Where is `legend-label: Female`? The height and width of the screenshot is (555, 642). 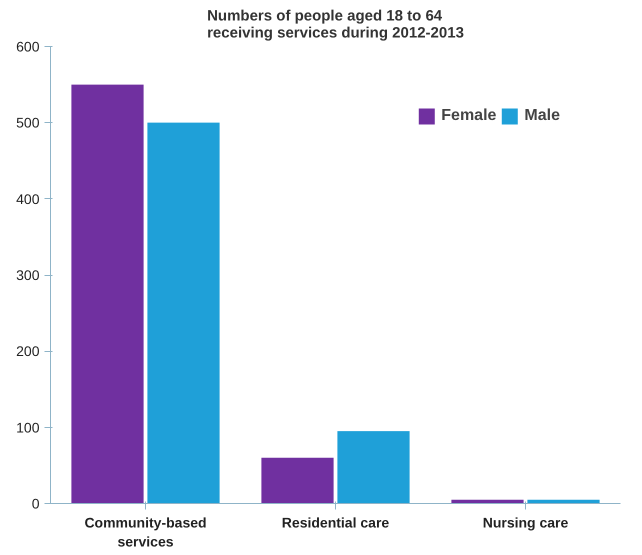
legend-label: Female is located at coordinates (468, 116).